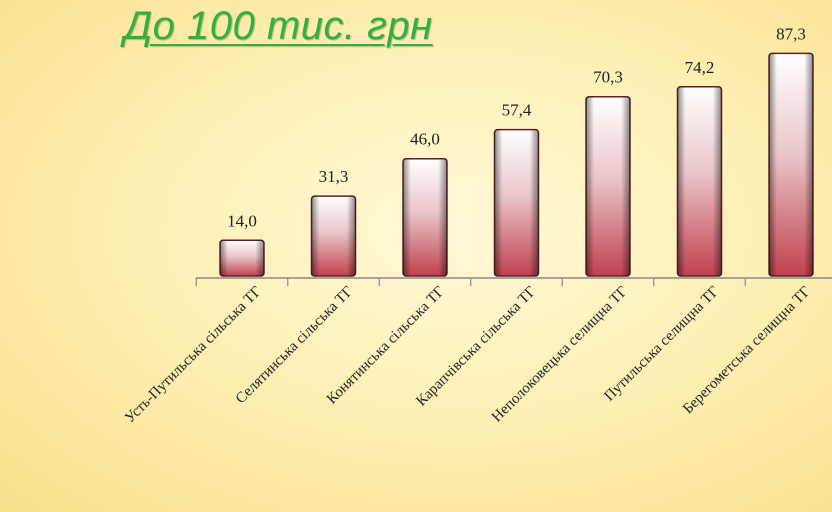 Image resolution: width=832 pixels, height=512 pixels. What do you see at coordinates (608, 77) in the screenshot?
I see `data-label: 70,3` at bounding box center [608, 77].